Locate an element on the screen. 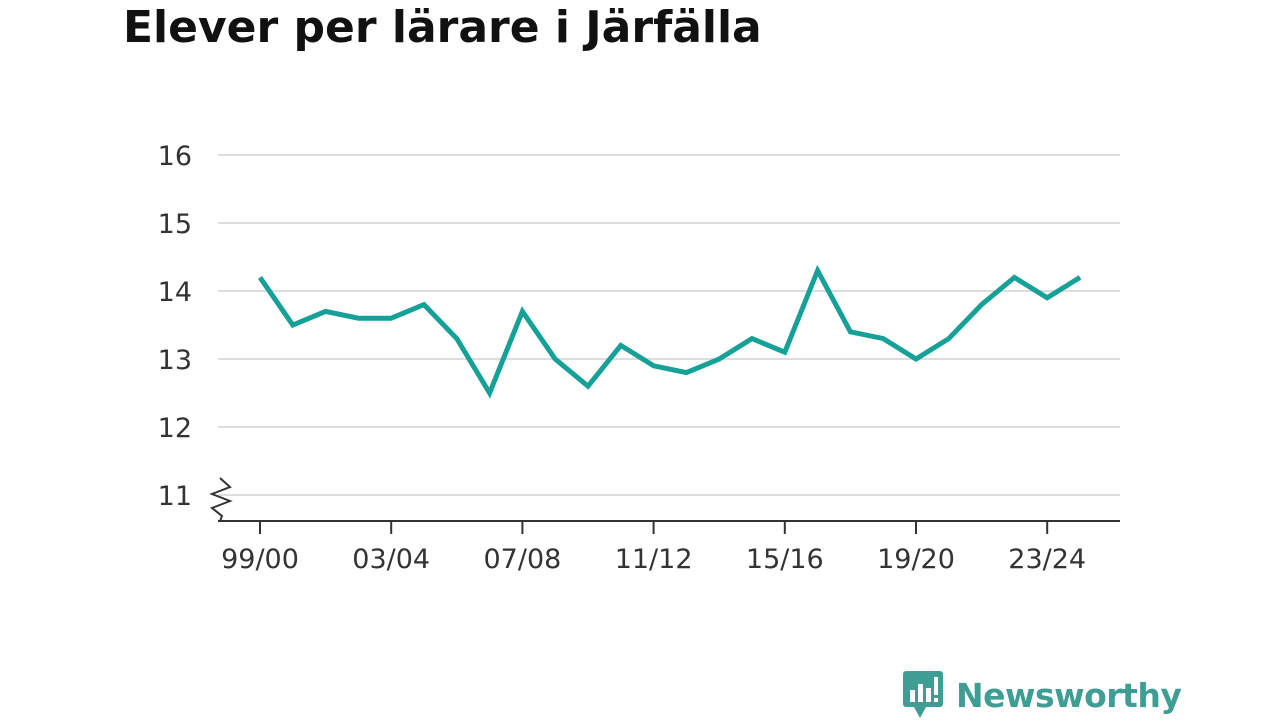 The image size is (1280, 720). y-tick-label: 13 is located at coordinates (175, 360).